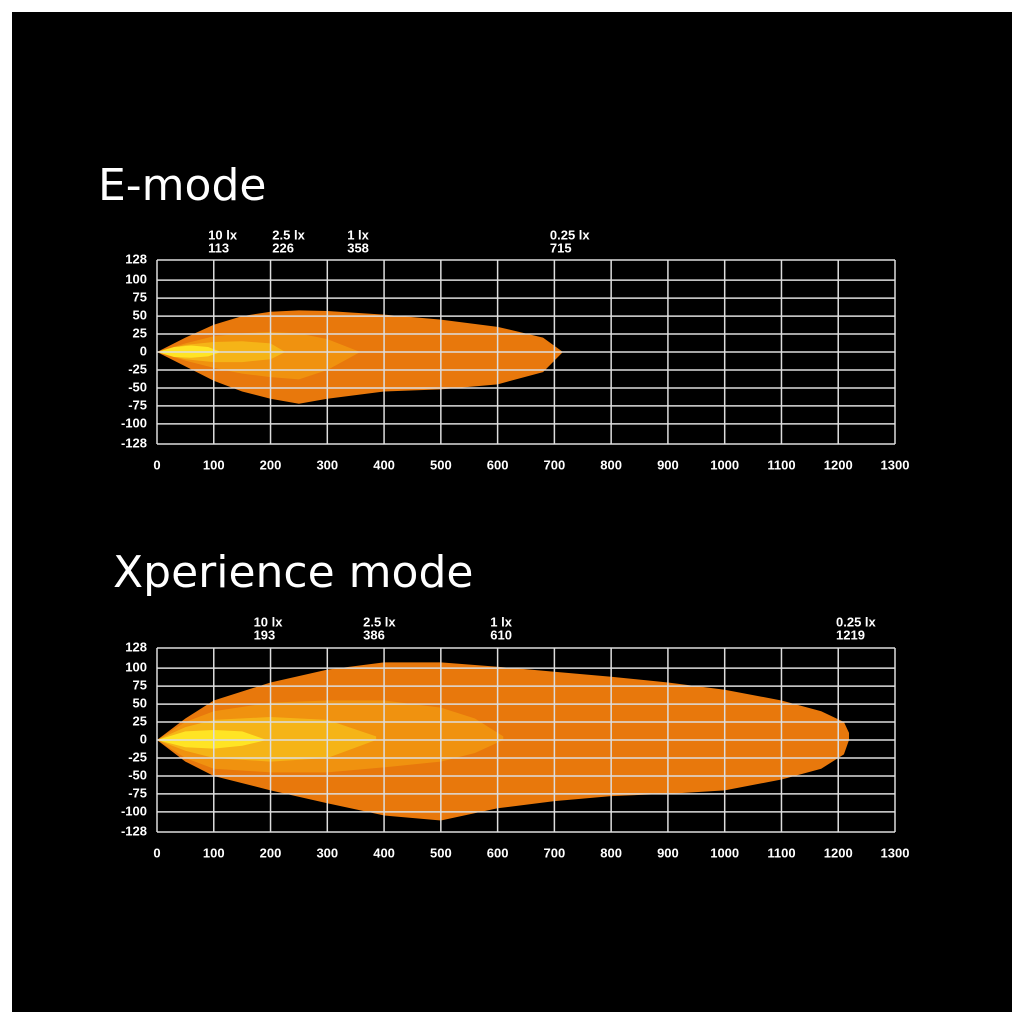  Describe the element at coordinates (265, 634) in the screenshot. I see `contour-reach: 193` at that location.